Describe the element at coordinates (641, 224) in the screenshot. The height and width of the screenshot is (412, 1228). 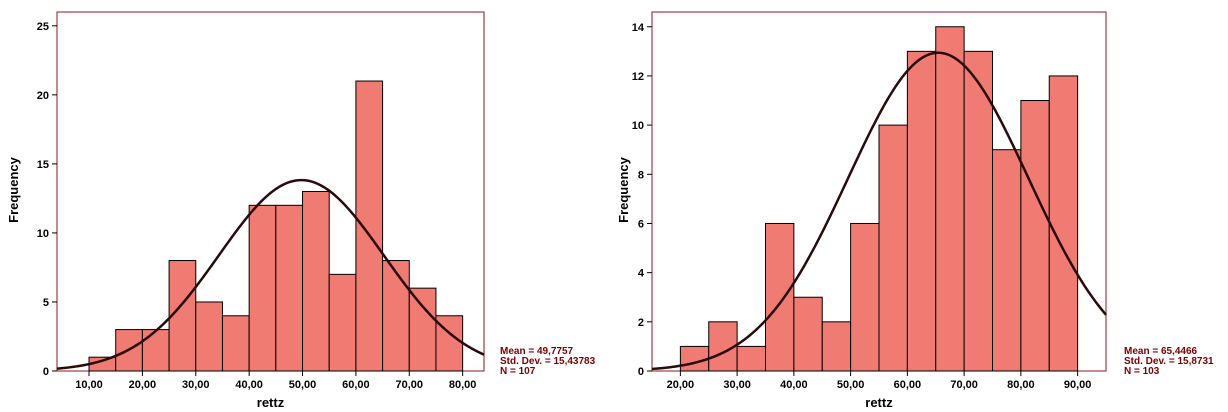
I see `y-tick-label: 6` at that location.